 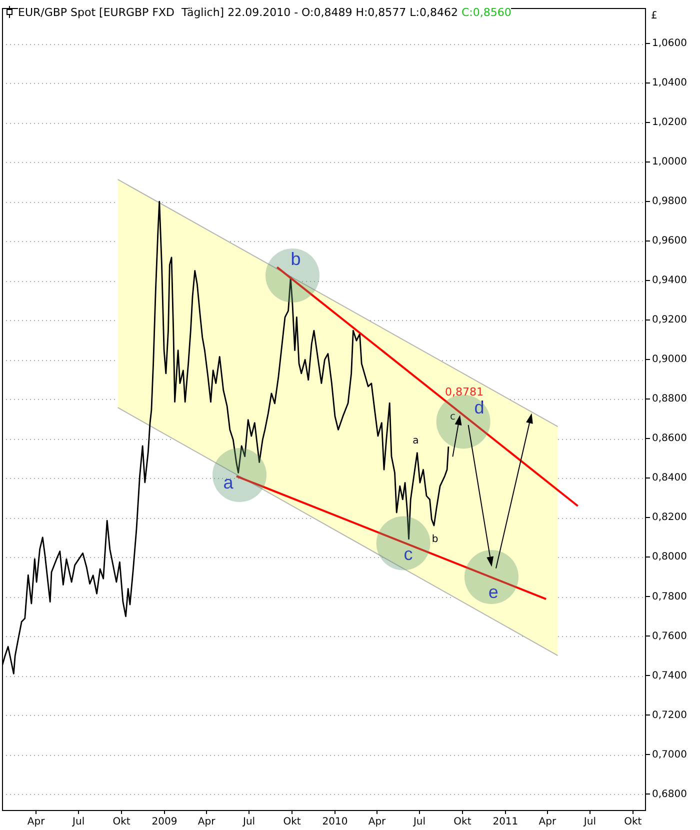 What do you see at coordinates (669, 596) in the screenshot?
I see `y-tick-label: 0,7800` at bounding box center [669, 596].